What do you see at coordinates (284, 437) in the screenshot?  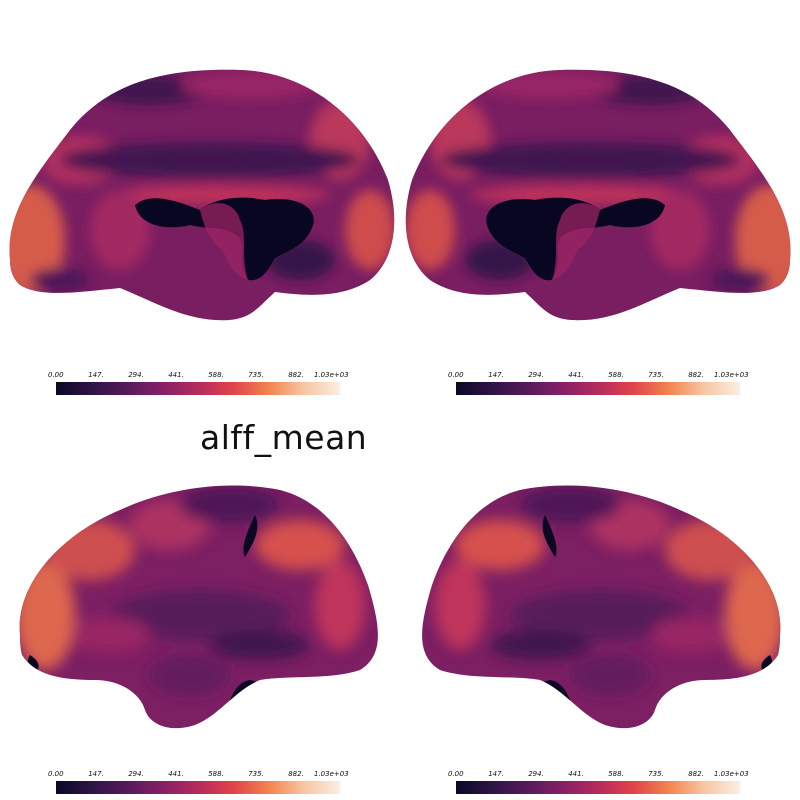 I see `figure-title: alff_mean` at bounding box center [284, 437].